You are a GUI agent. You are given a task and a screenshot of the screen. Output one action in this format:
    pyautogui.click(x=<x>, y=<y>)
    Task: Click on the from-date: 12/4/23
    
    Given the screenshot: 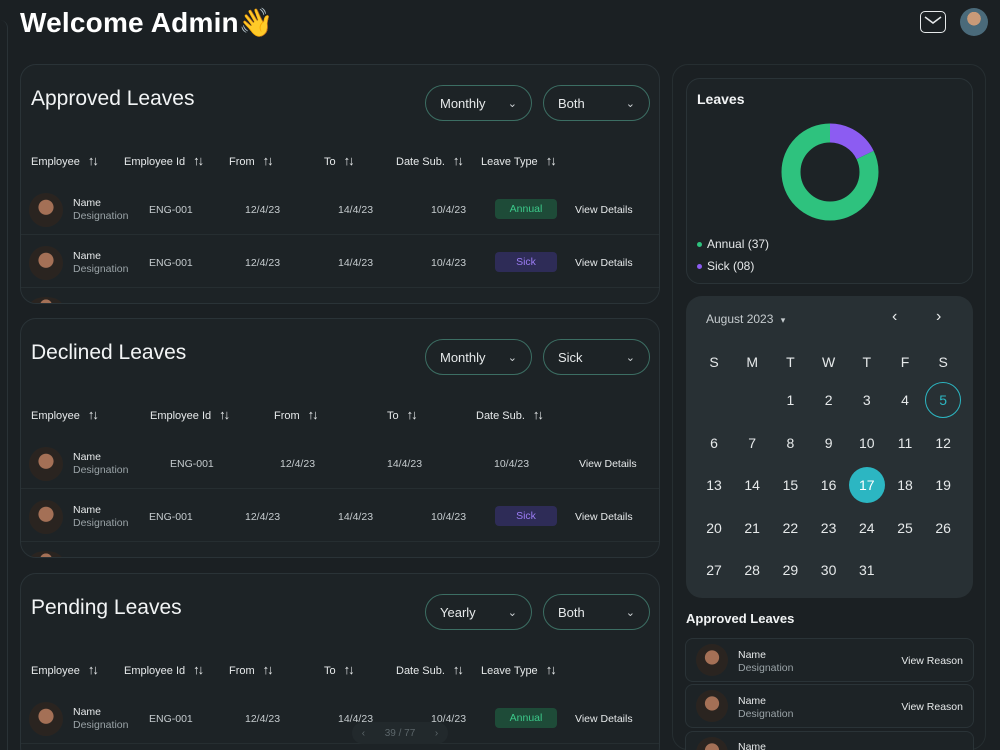 What is the action you would take?
    pyautogui.click(x=263, y=517)
    